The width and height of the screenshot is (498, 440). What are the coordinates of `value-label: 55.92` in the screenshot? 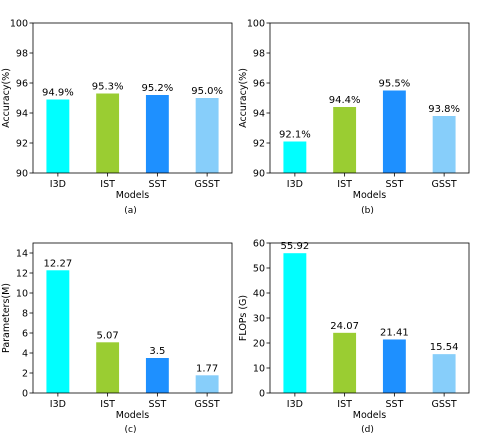 It's located at (295, 246).